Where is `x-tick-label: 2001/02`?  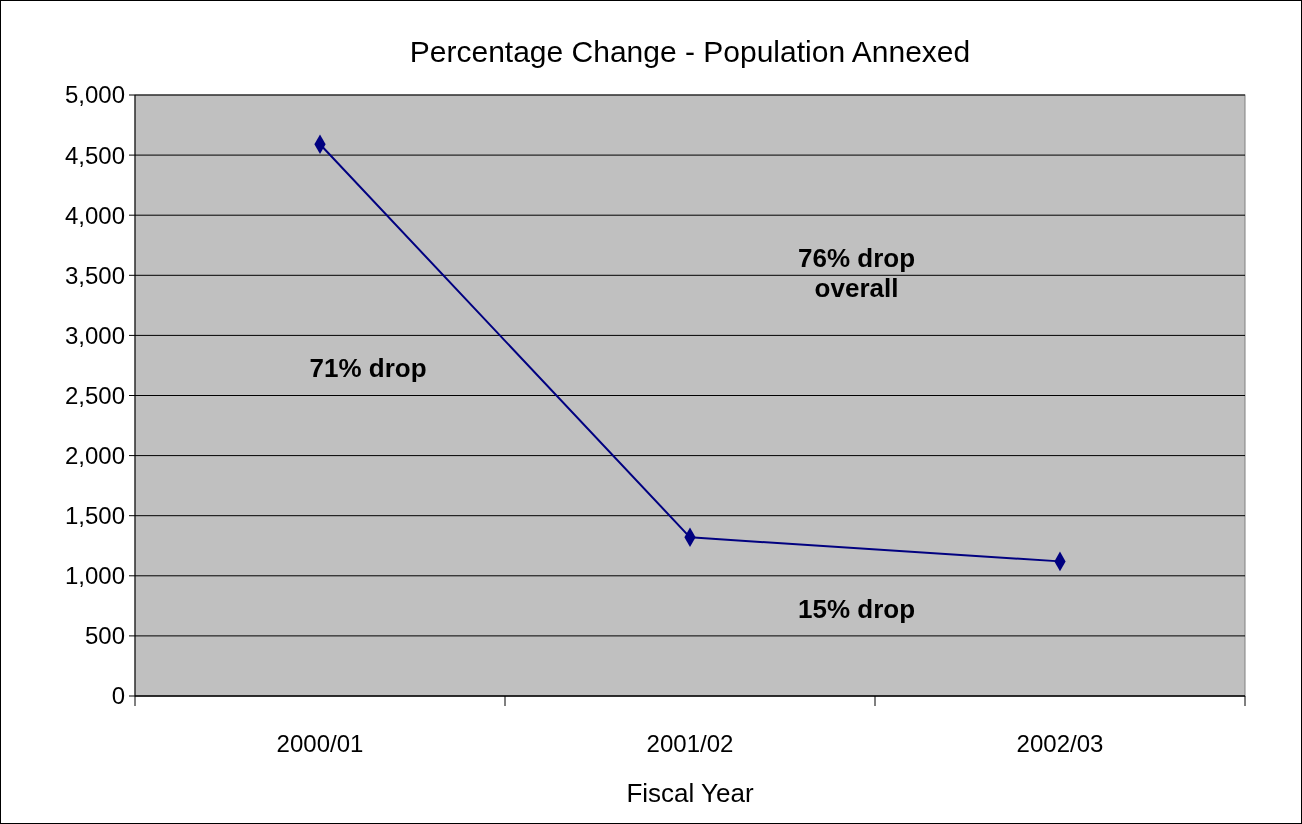 x-tick-label: 2001/02 is located at coordinates (690, 743).